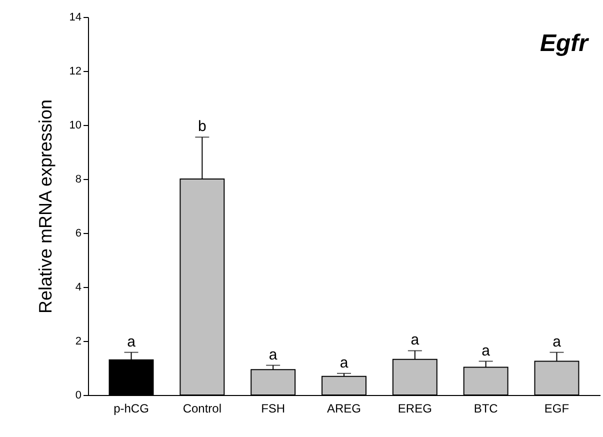 Image resolution: width=603 pixels, height=437 pixels. Describe the element at coordinates (344, 409) in the screenshot. I see `x-tick-label: AREG` at that location.